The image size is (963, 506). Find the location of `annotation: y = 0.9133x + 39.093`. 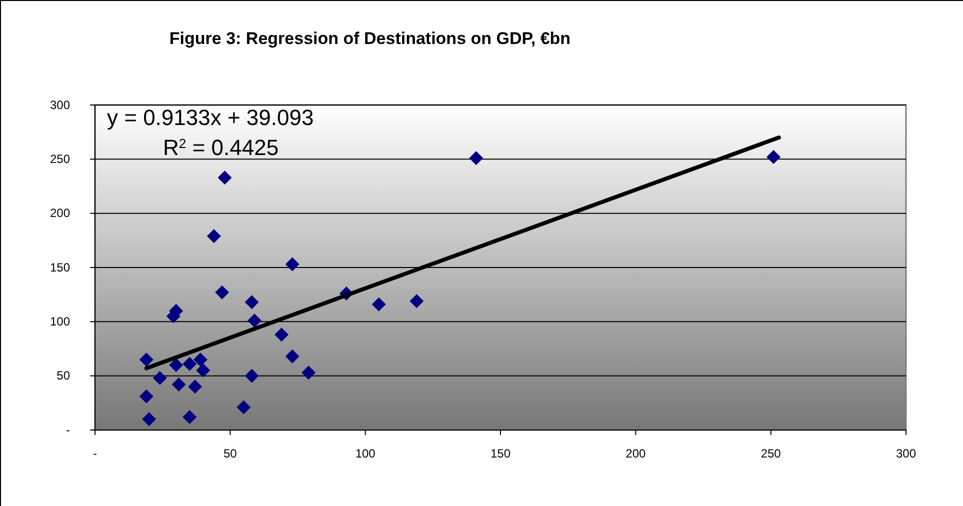

annotation: y = 0.9133x + 39.093 is located at coordinates (210, 117).